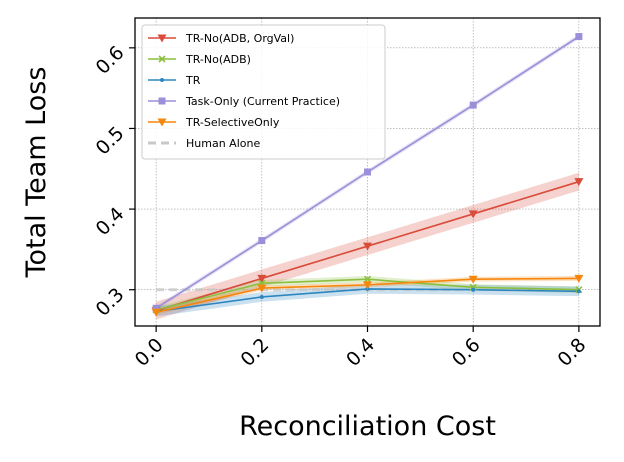 This screenshot has width=624, height=462. I want to click on legend-label: TR, so click(193, 80).